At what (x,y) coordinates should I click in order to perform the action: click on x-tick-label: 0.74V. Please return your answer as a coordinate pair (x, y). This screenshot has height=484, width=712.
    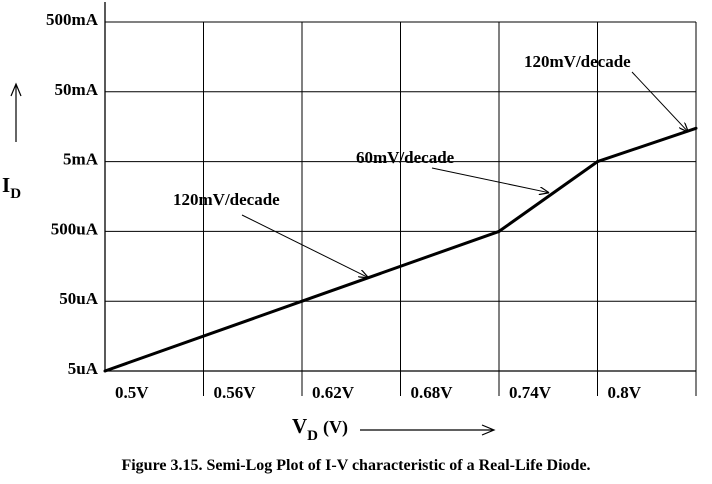
    Looking at the image, I should click on (530, 392).